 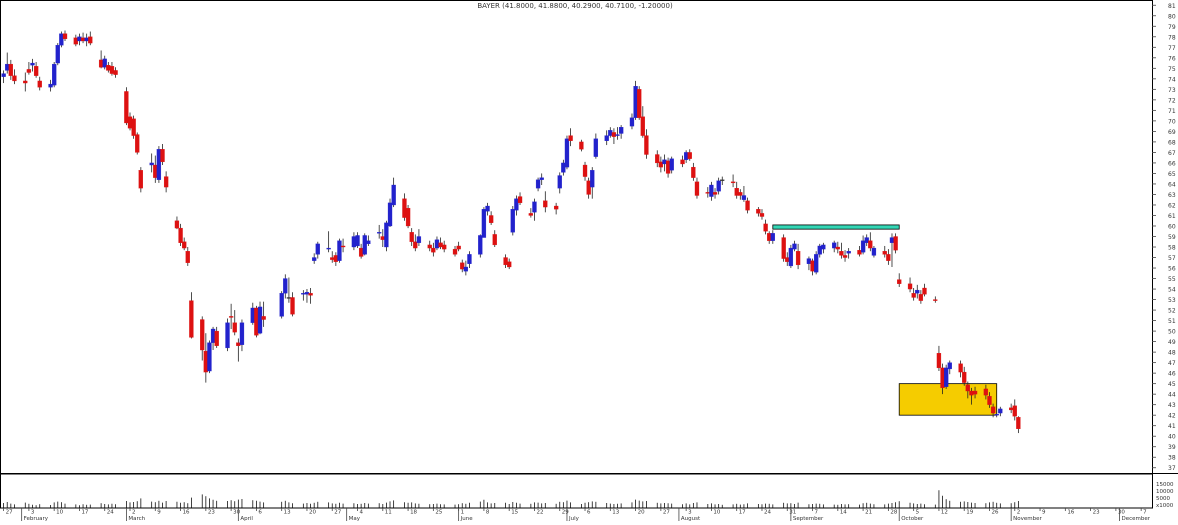 I want to click on x-day-label: 9, so click(x=159, y=513).